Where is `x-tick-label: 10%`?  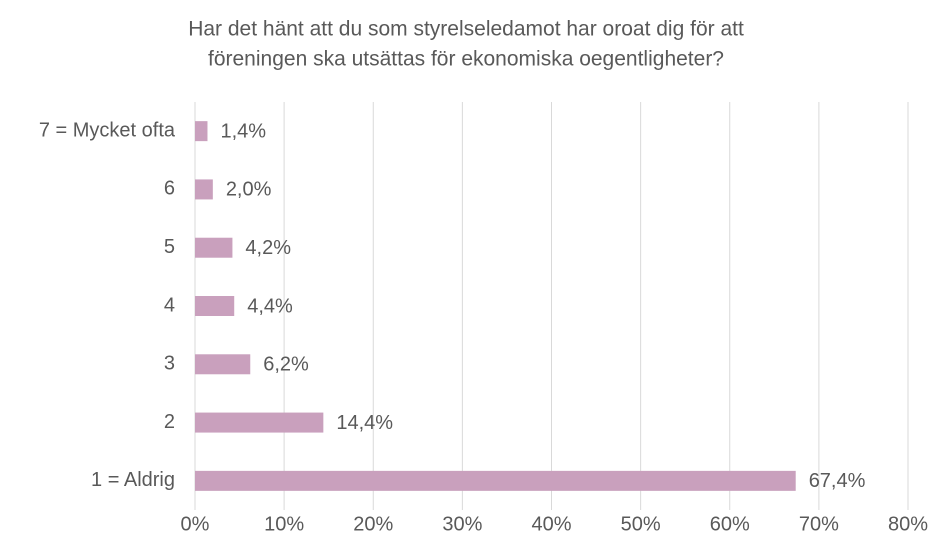
x-tick-label: 10% is located at coordinates (284, 524).